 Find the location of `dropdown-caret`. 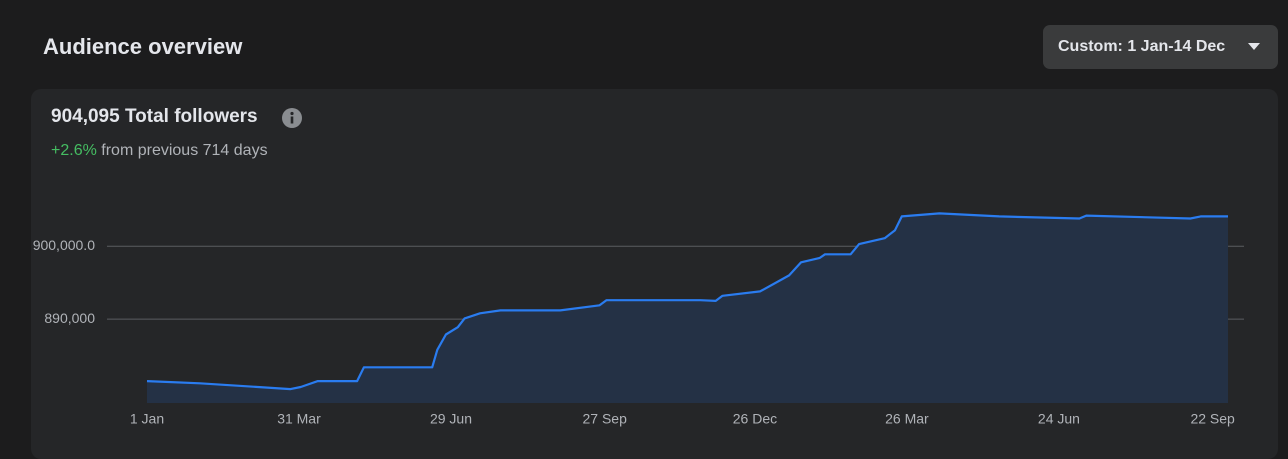

dropdown-caret is located at coordinates (1254, 46).